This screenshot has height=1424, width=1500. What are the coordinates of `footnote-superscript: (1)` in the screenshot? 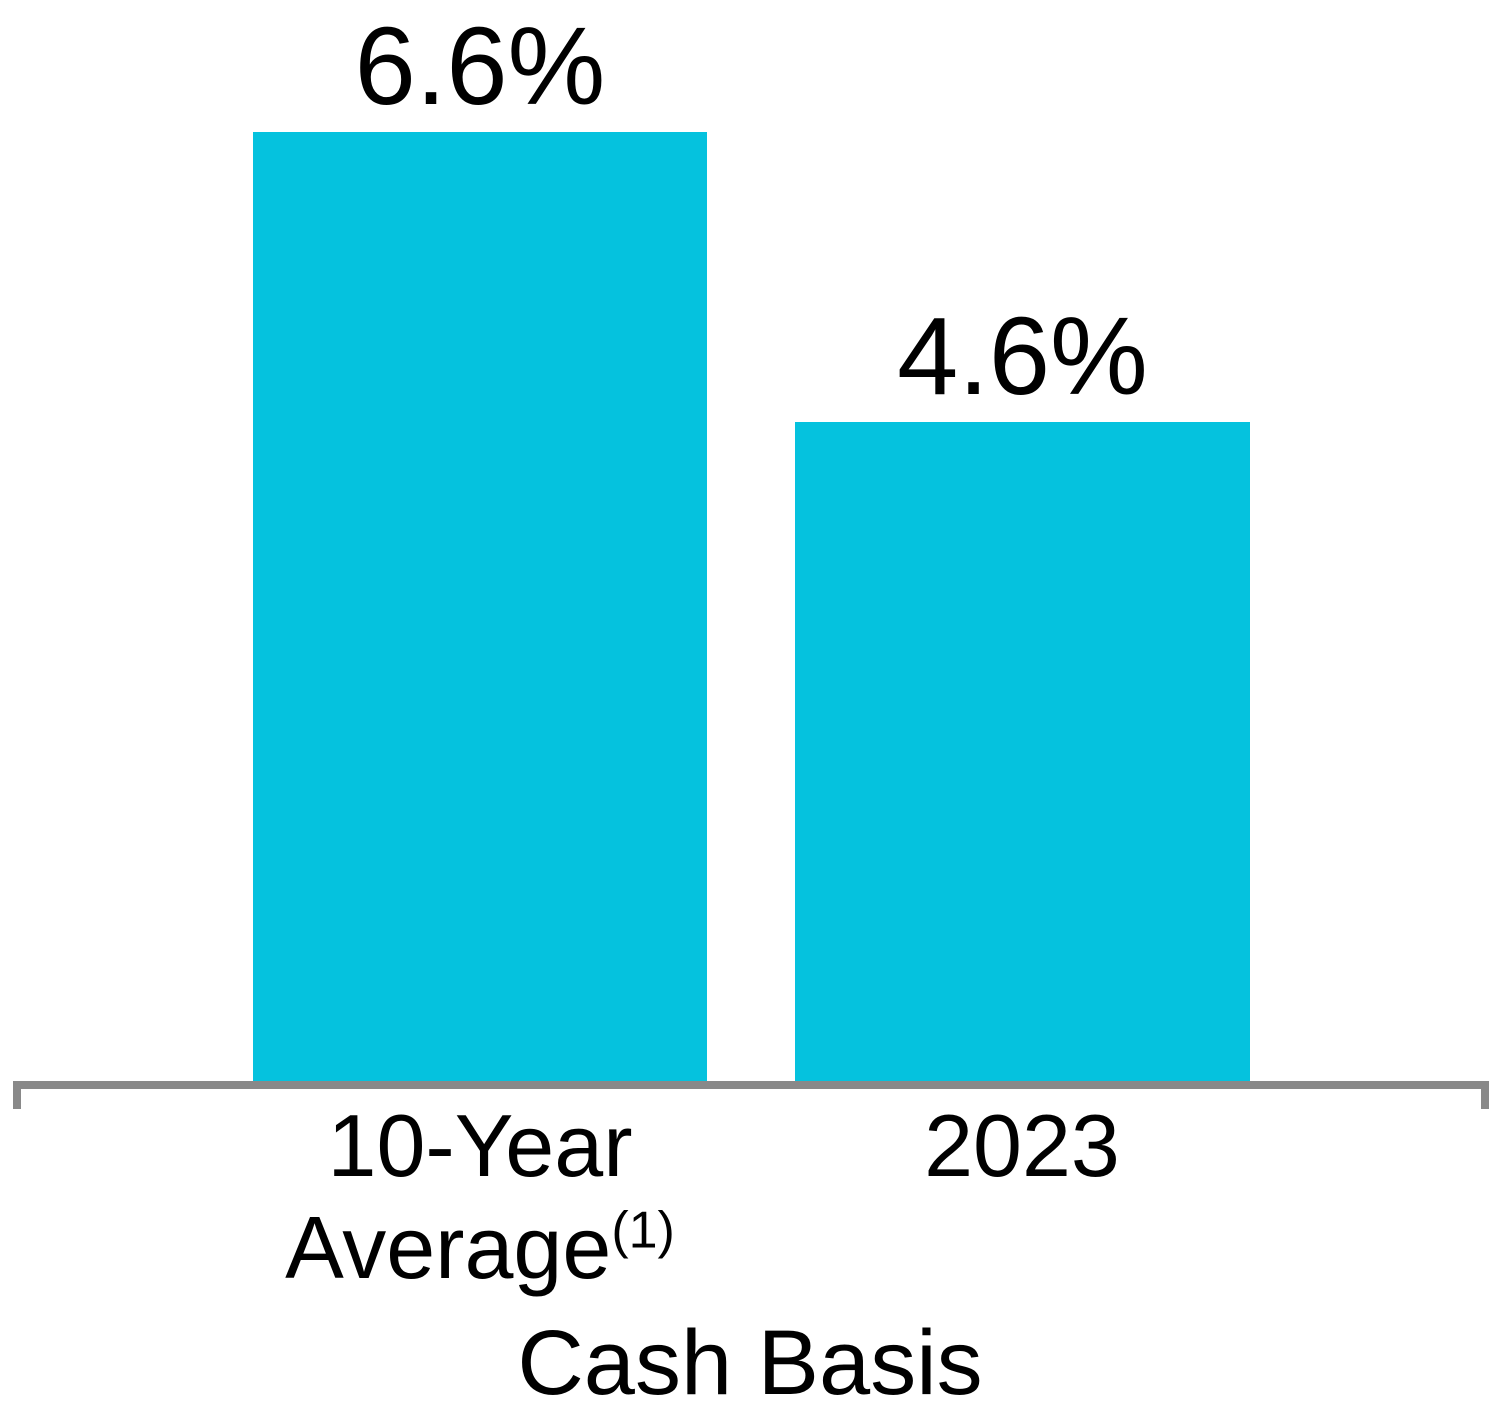 It's located at (643, 1230).